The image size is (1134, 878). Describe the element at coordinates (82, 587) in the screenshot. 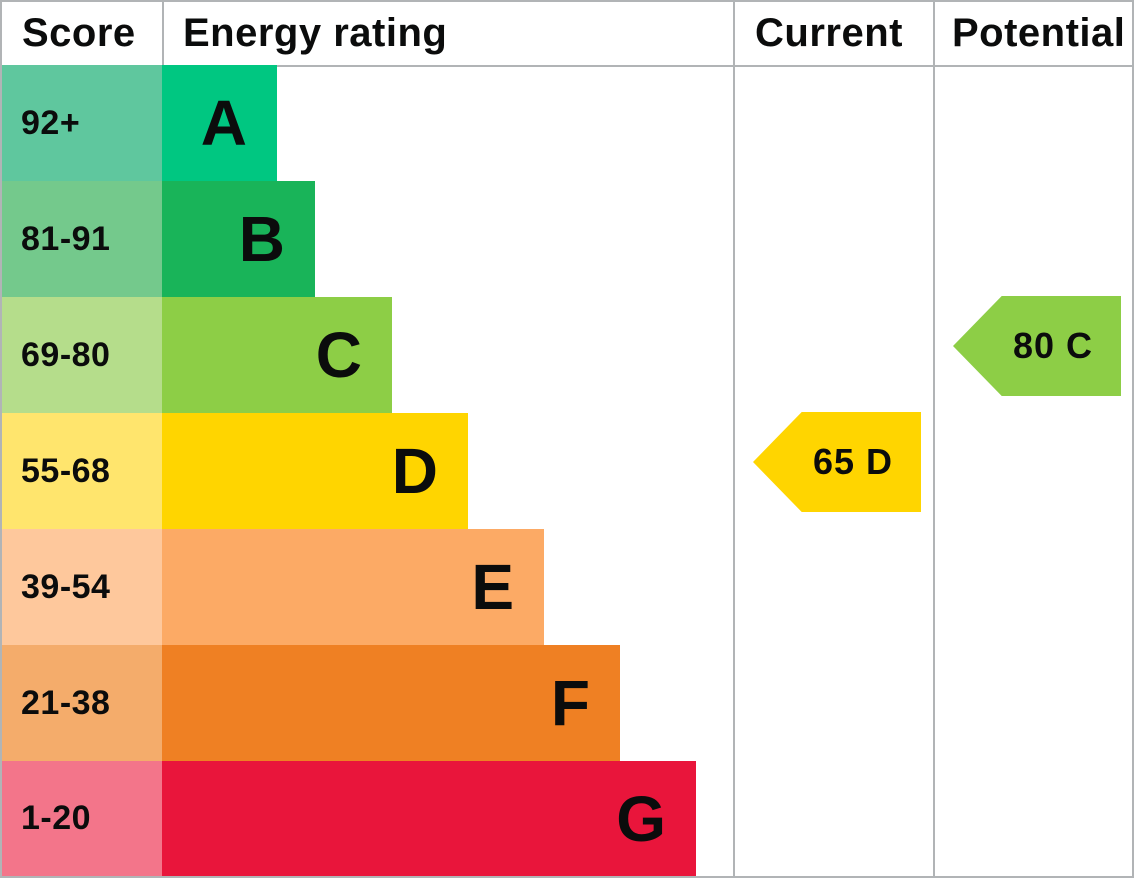

I see `band-e-score-range: 39-54` at that location.